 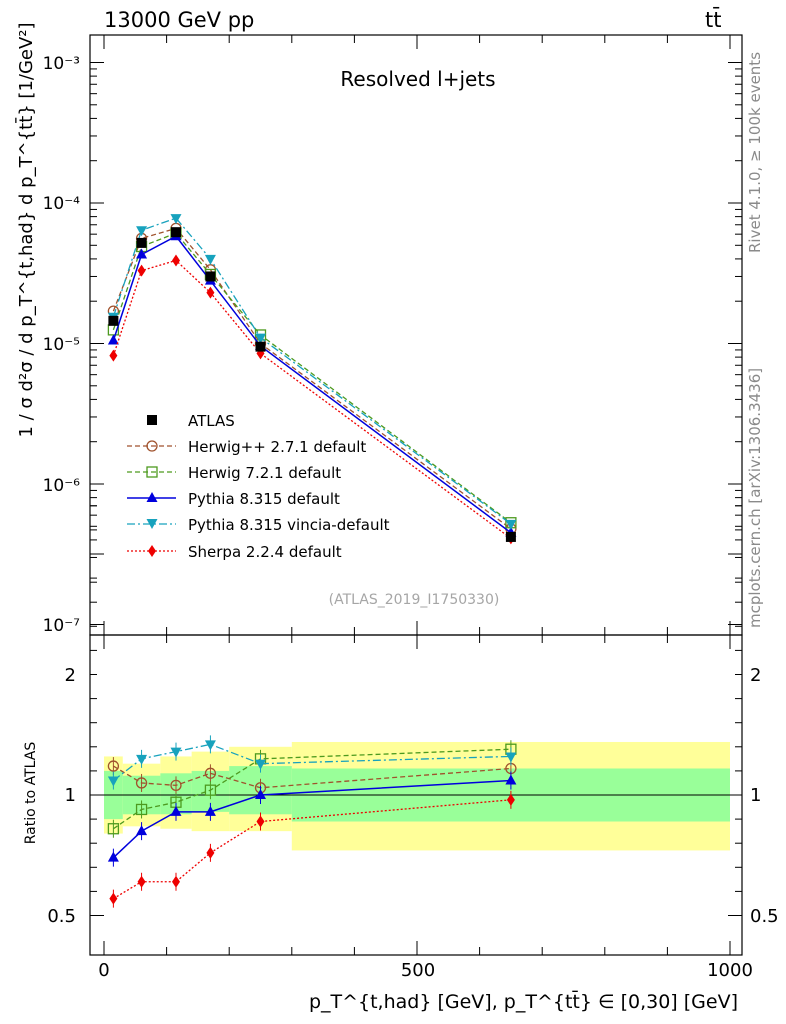 I want to click on legend-item-herwigpp: Herwig++ 2.7.1 default, so click(x=246, y=447).